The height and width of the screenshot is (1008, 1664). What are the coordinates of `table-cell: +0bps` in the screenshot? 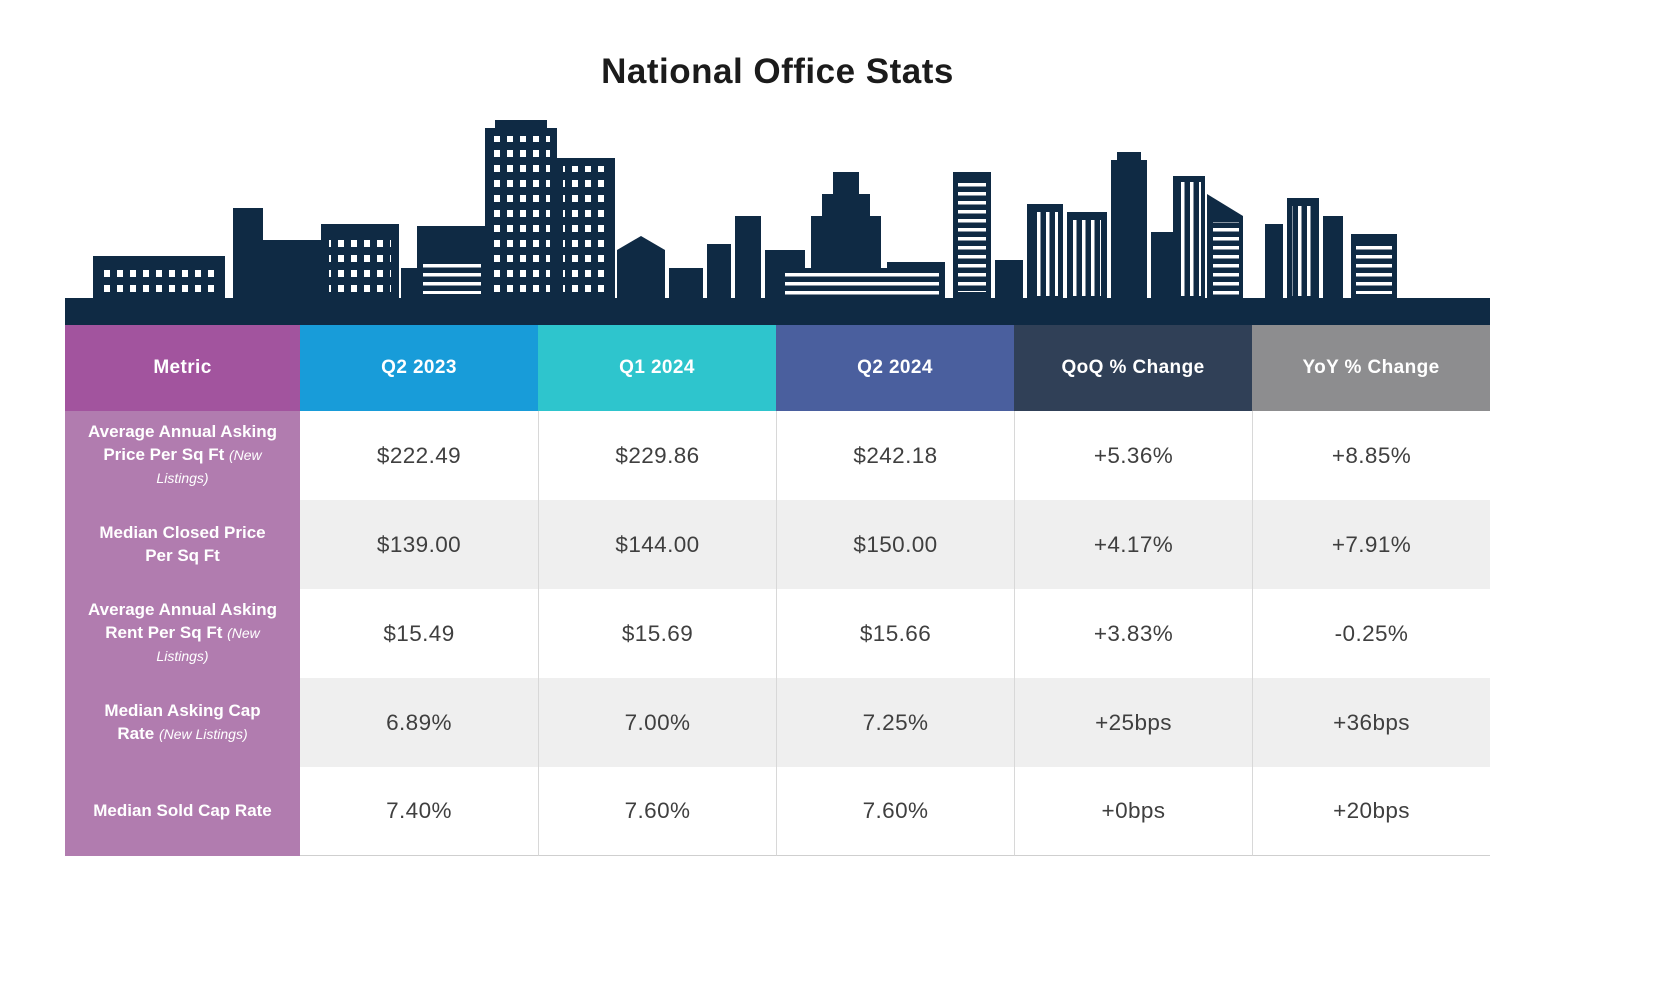 It's located at (1133, 811).